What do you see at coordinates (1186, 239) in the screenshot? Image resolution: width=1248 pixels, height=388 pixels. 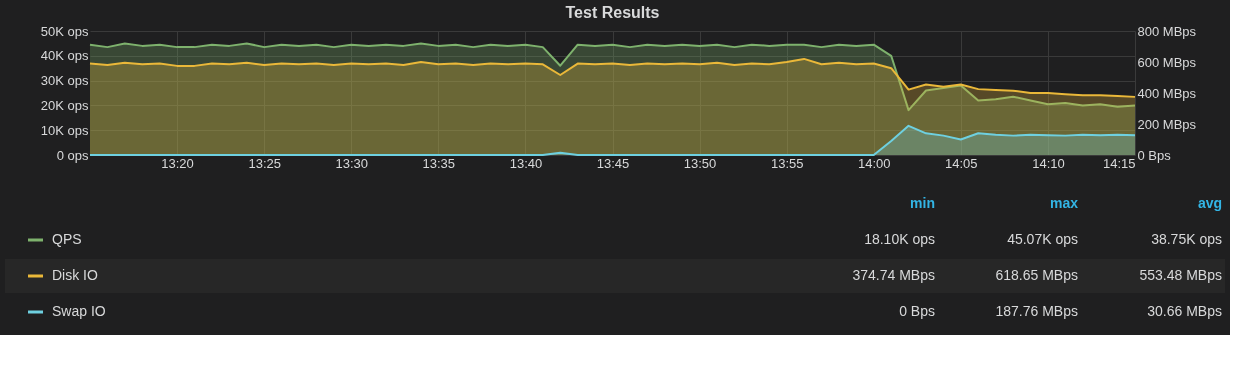 I see `text: 38.75K ops` at bounding box center [1186, 239].